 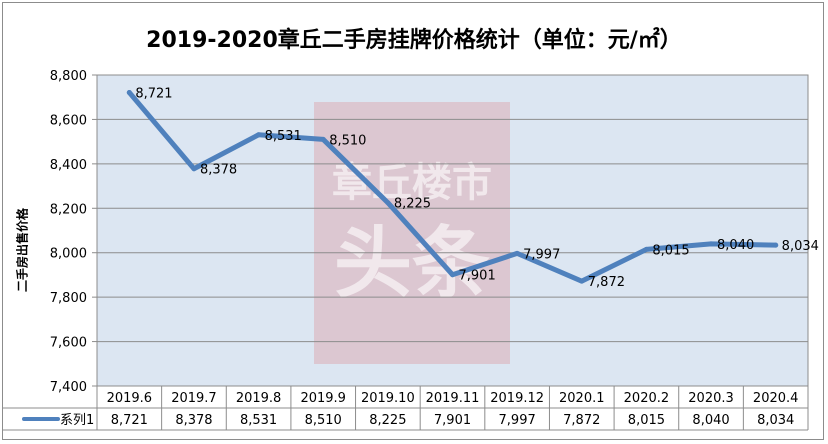 What do you see at coordinates (218, 170) in the screenshot?
I see `data-label: 8,378` at bounding box center [218, 170].